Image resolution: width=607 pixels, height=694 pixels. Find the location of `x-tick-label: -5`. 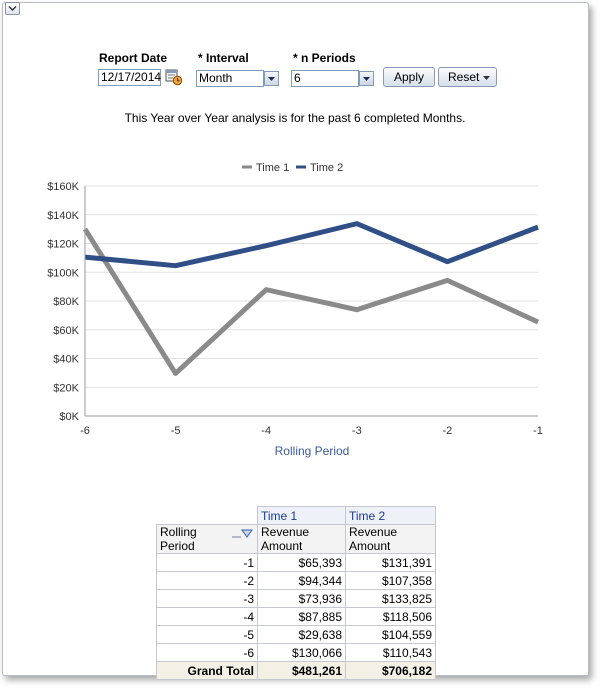

x-tick-label: -5 is located at coordinates (176, 431).